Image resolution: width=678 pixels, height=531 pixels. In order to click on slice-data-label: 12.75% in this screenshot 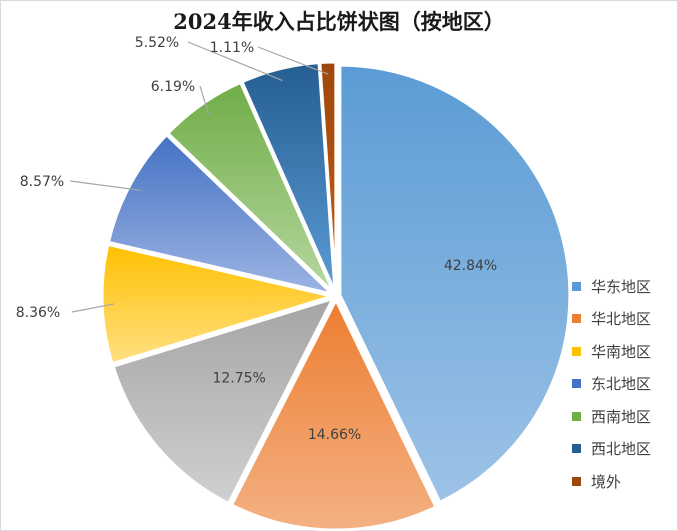, I will do `click(238, 378)`.